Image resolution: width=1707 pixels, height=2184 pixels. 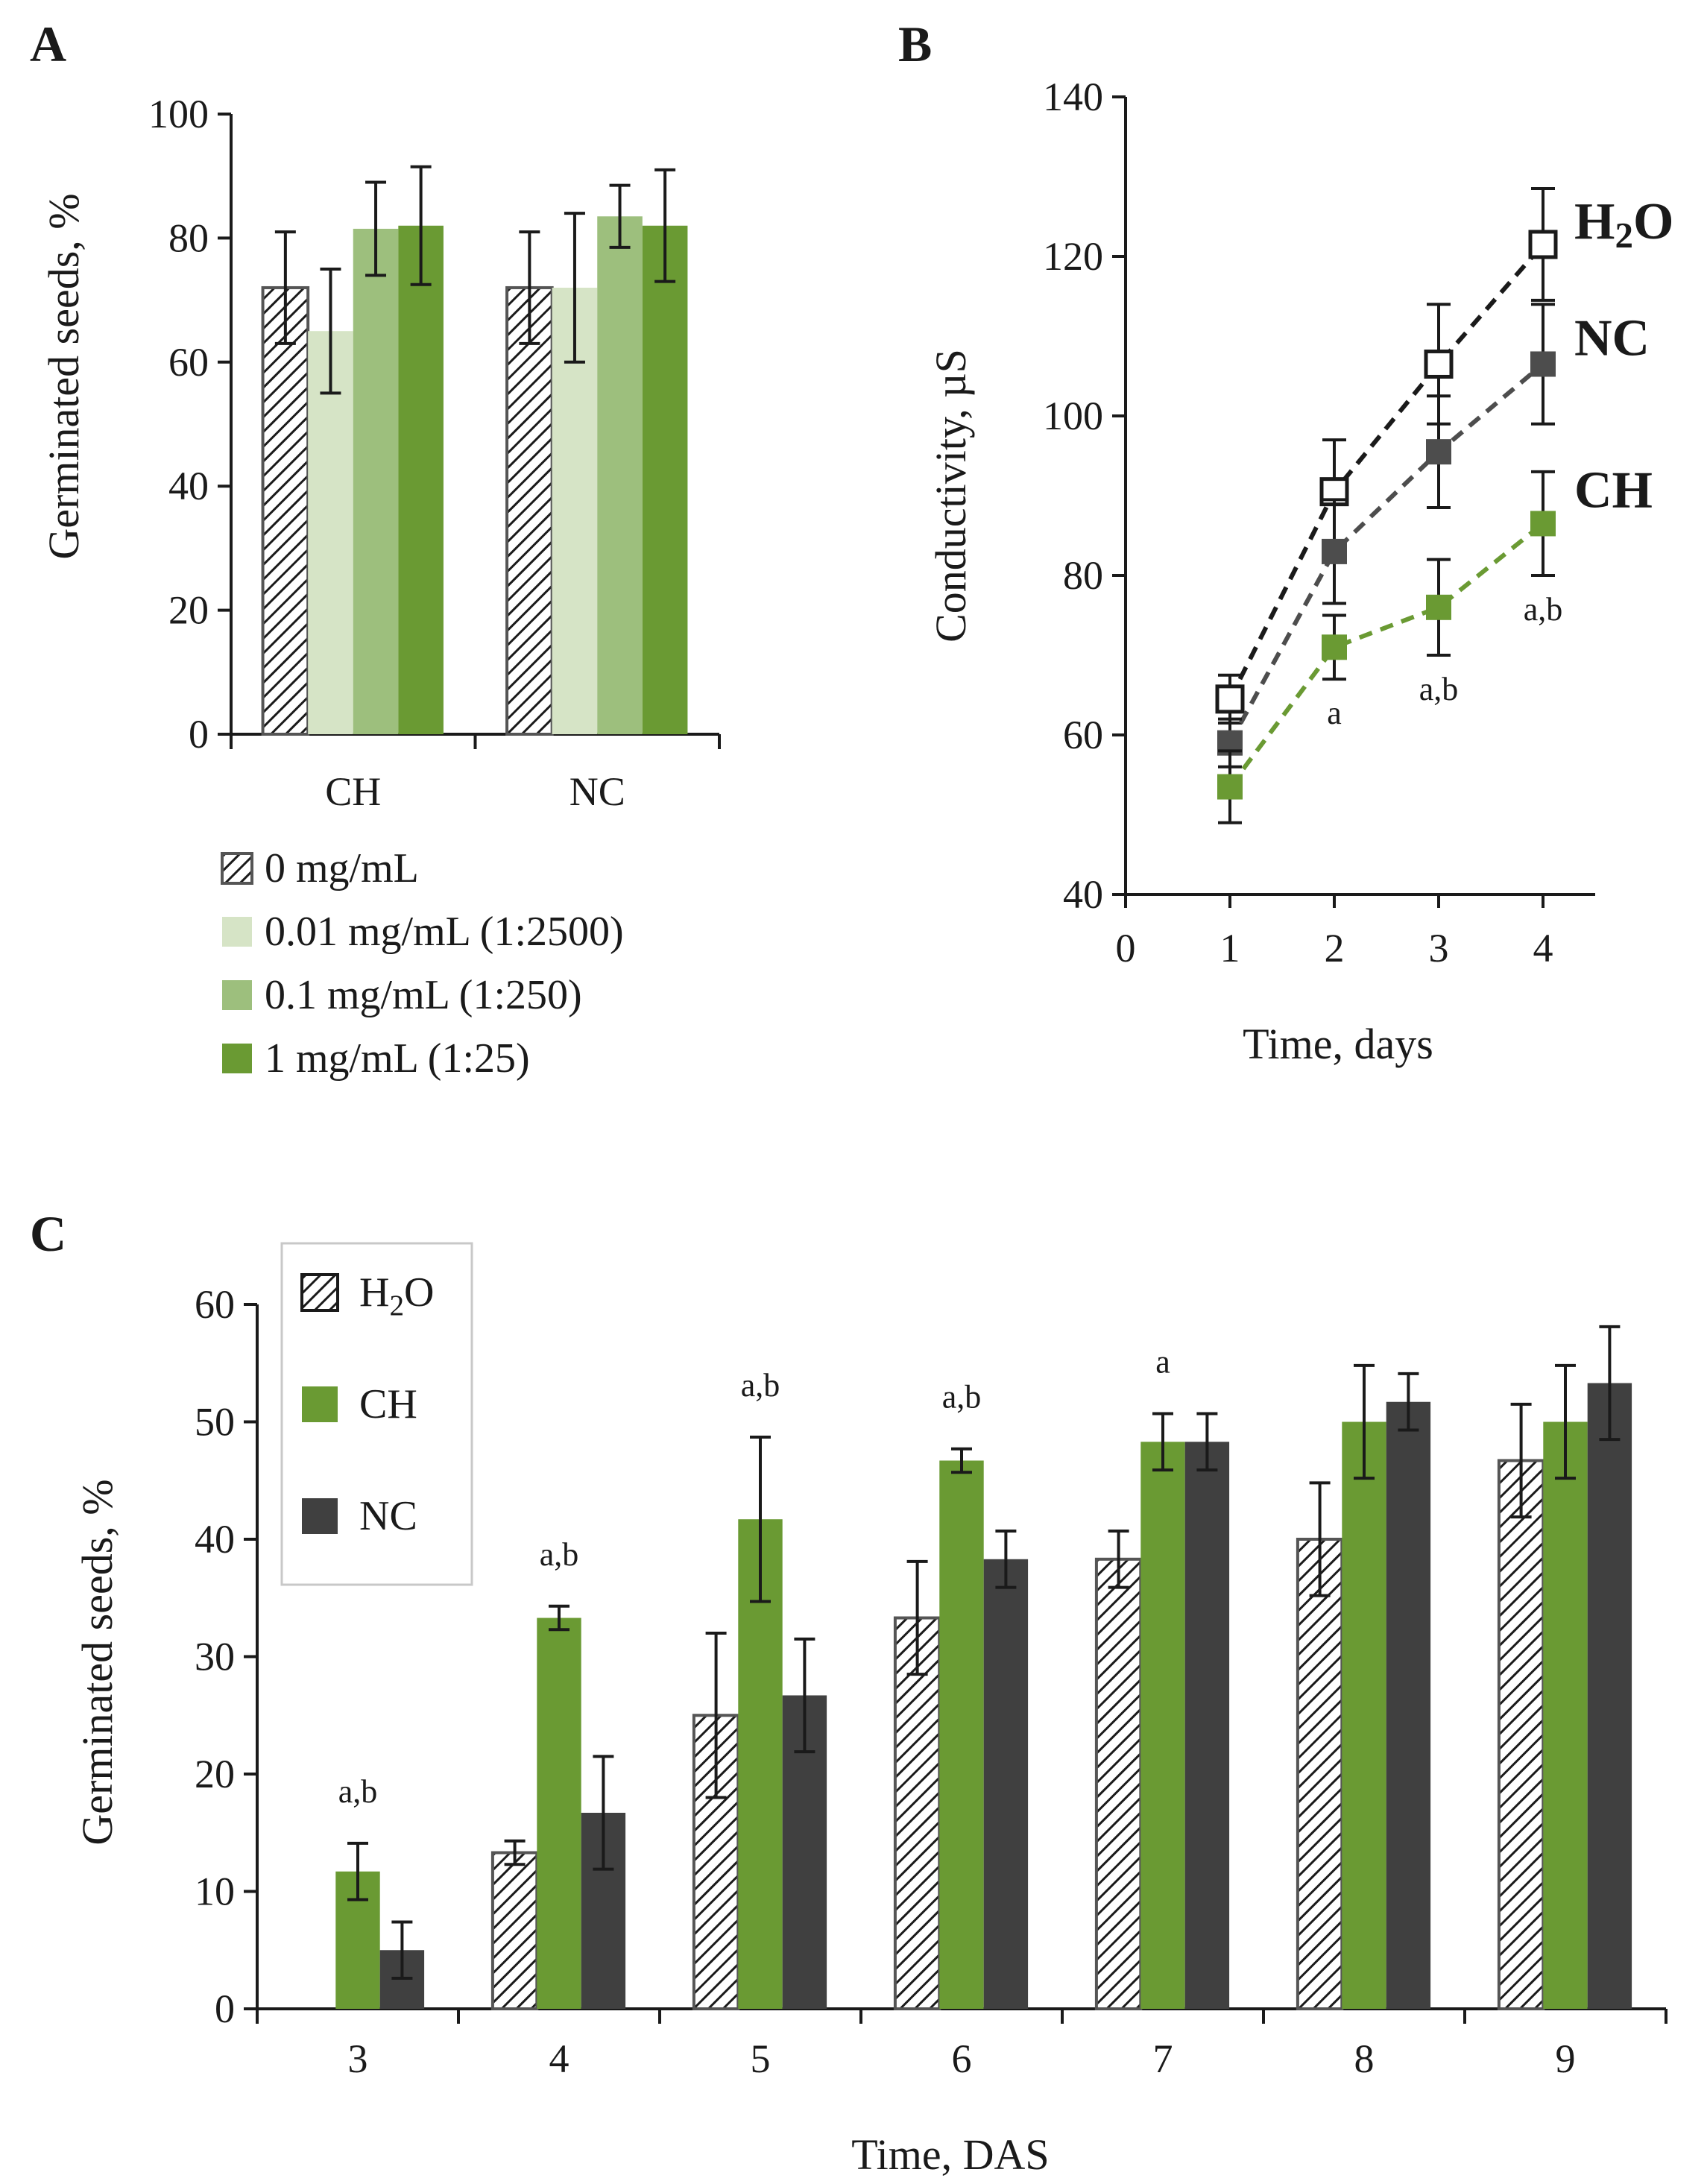 What do you see at coordinates (215, 1422) in the screenshot?
I see `y-tick-label: 50` at bounding box center [215, 1422].